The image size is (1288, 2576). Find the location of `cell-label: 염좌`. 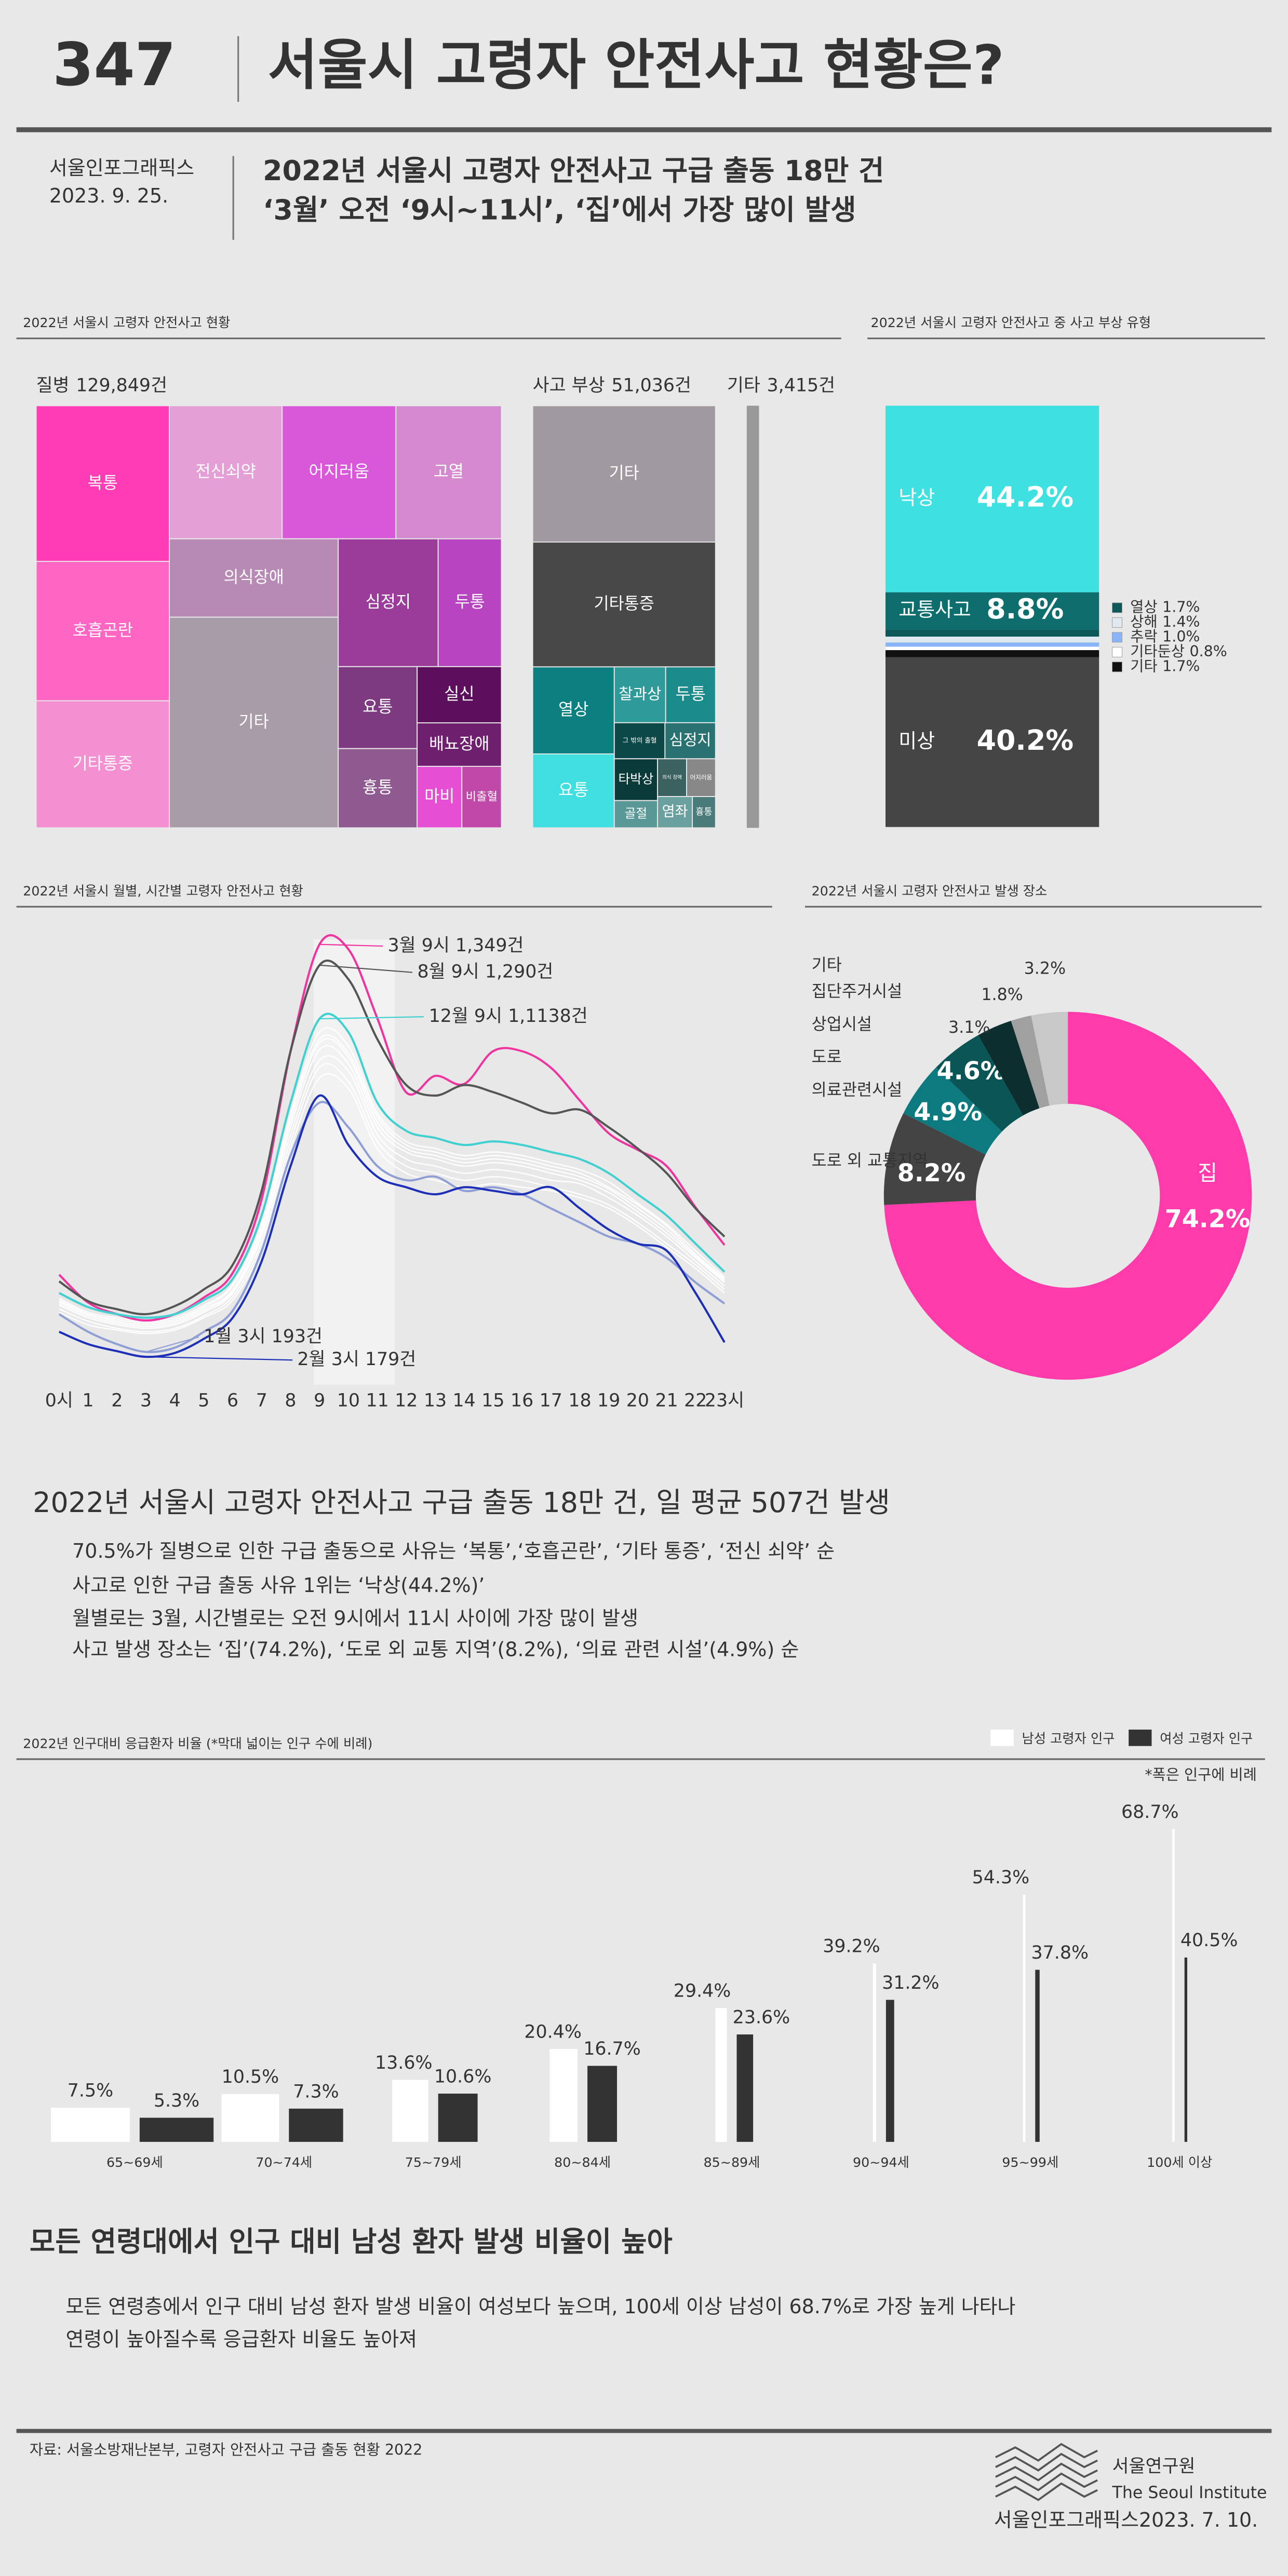

cell-label: 염좌 is located at coordinates (675, 812).